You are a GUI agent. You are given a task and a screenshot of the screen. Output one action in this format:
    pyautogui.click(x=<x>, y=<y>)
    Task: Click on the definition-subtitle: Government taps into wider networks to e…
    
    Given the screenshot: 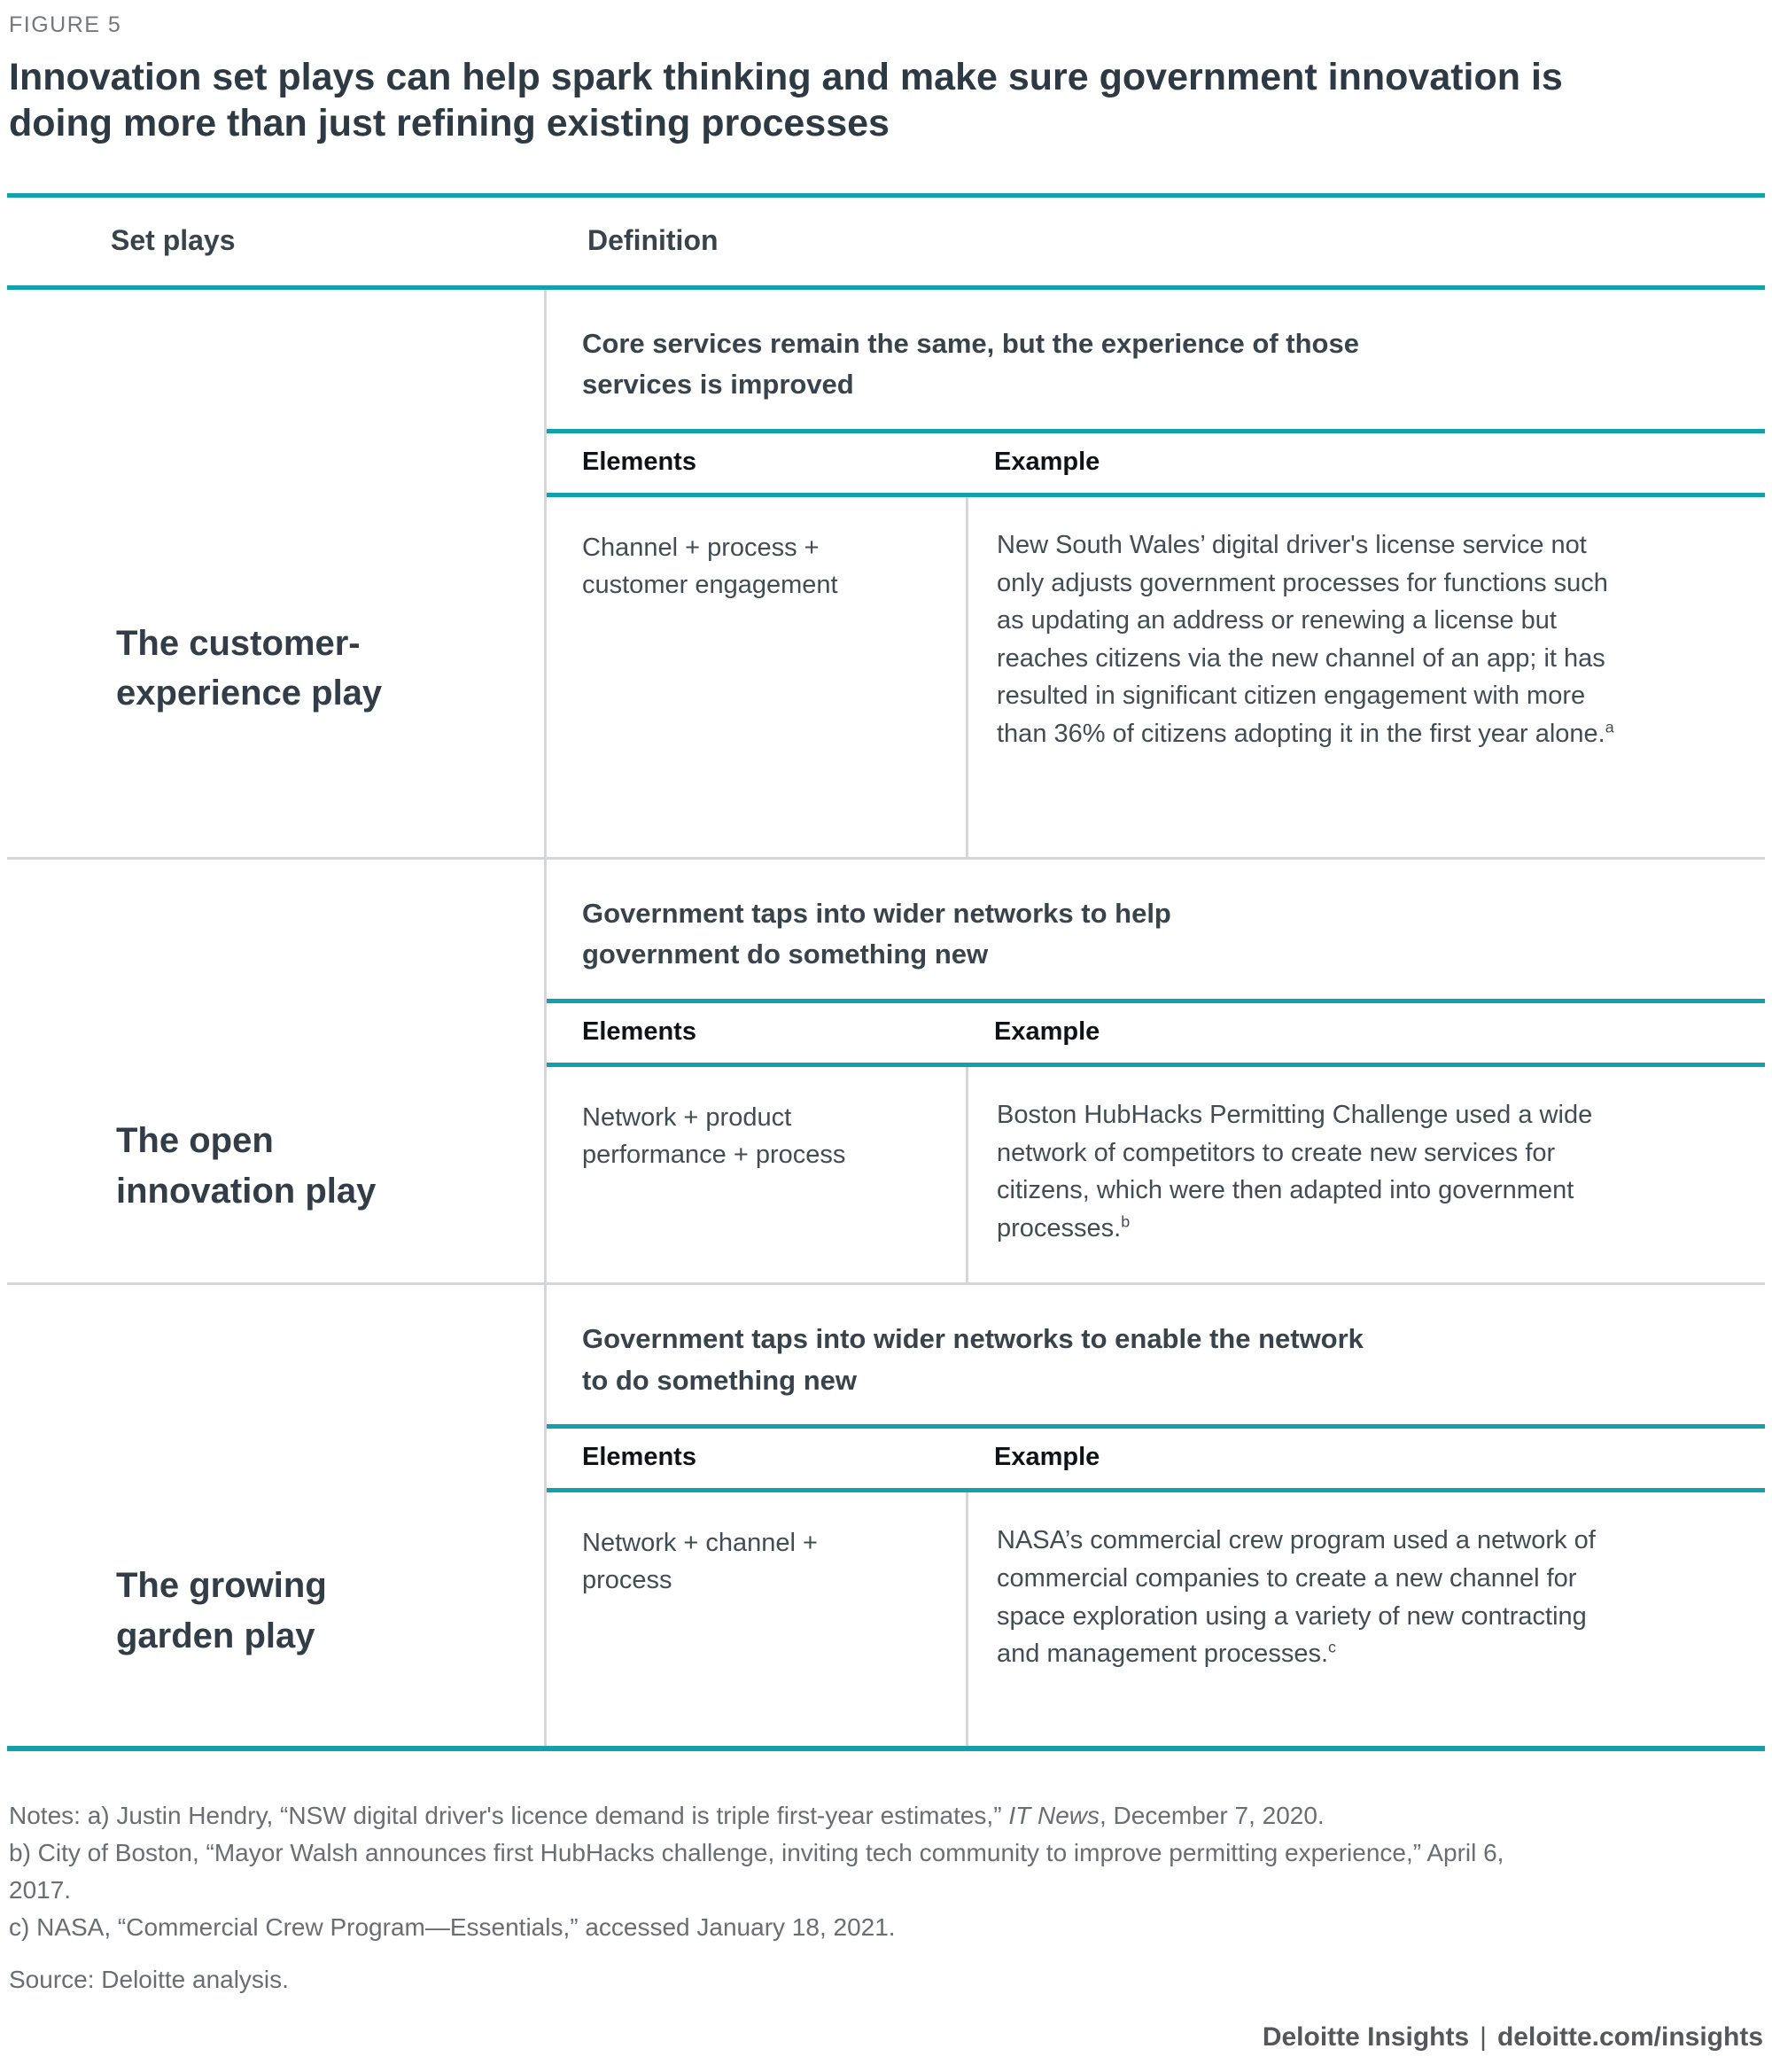 What is the action you would take?
    pyautogui.click(x=973, y=1359)
    